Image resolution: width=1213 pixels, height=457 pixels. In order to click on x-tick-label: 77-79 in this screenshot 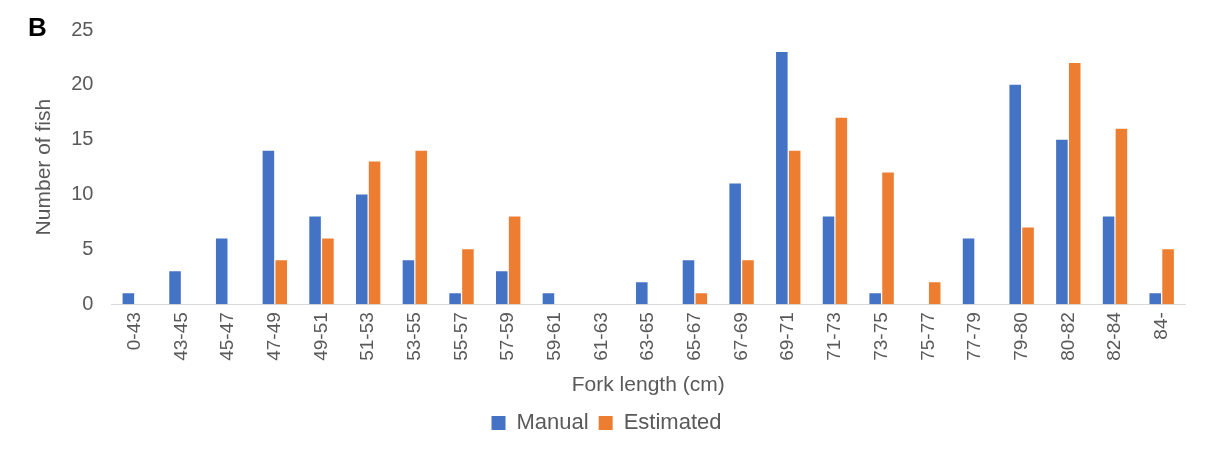, I will do `click(974, 336)`.